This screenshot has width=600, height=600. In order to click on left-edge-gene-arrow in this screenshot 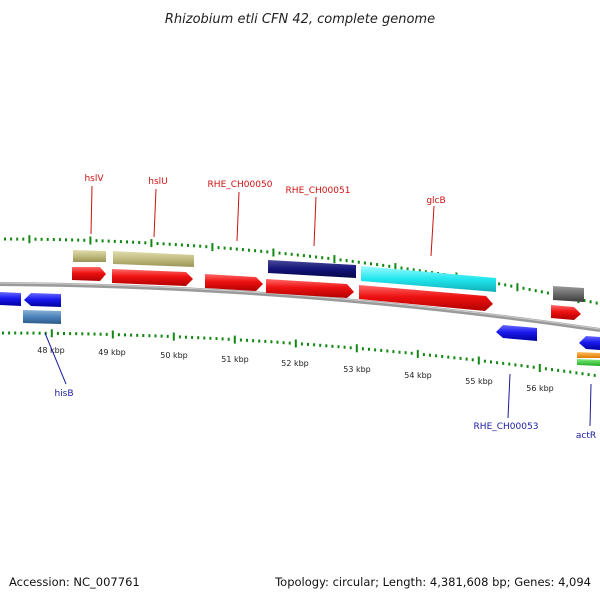, I will do `click(10, 299)`.